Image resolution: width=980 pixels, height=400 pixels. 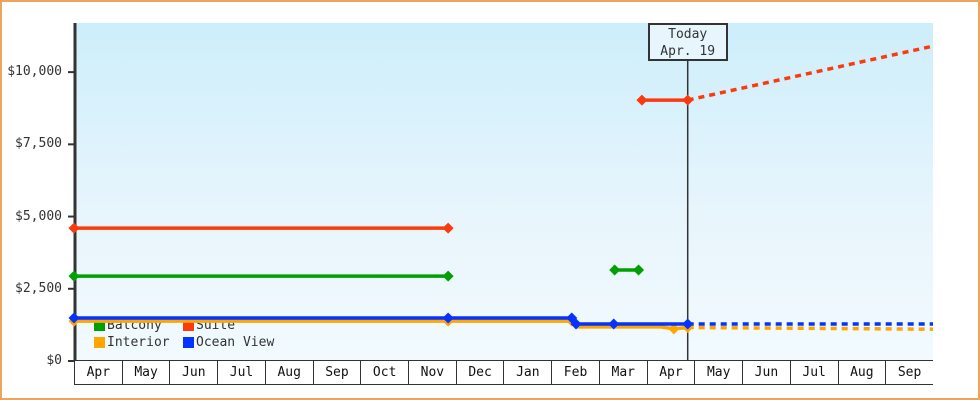 What do you see at coordinates (480, 372) in the screenshot?
I see `month-label: Dec` at bounding box center [480, 372].